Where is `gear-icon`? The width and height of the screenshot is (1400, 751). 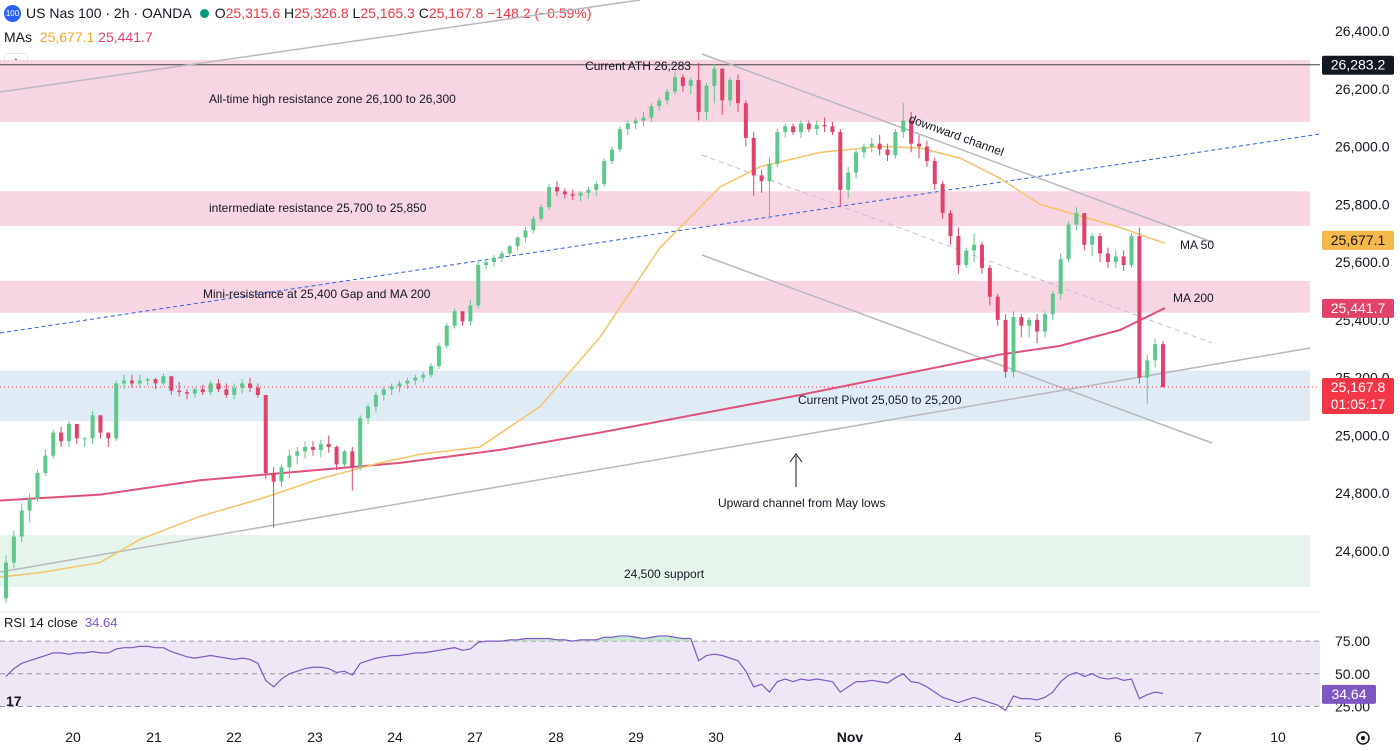 gear-icon is located at coordinates (1363, 738).